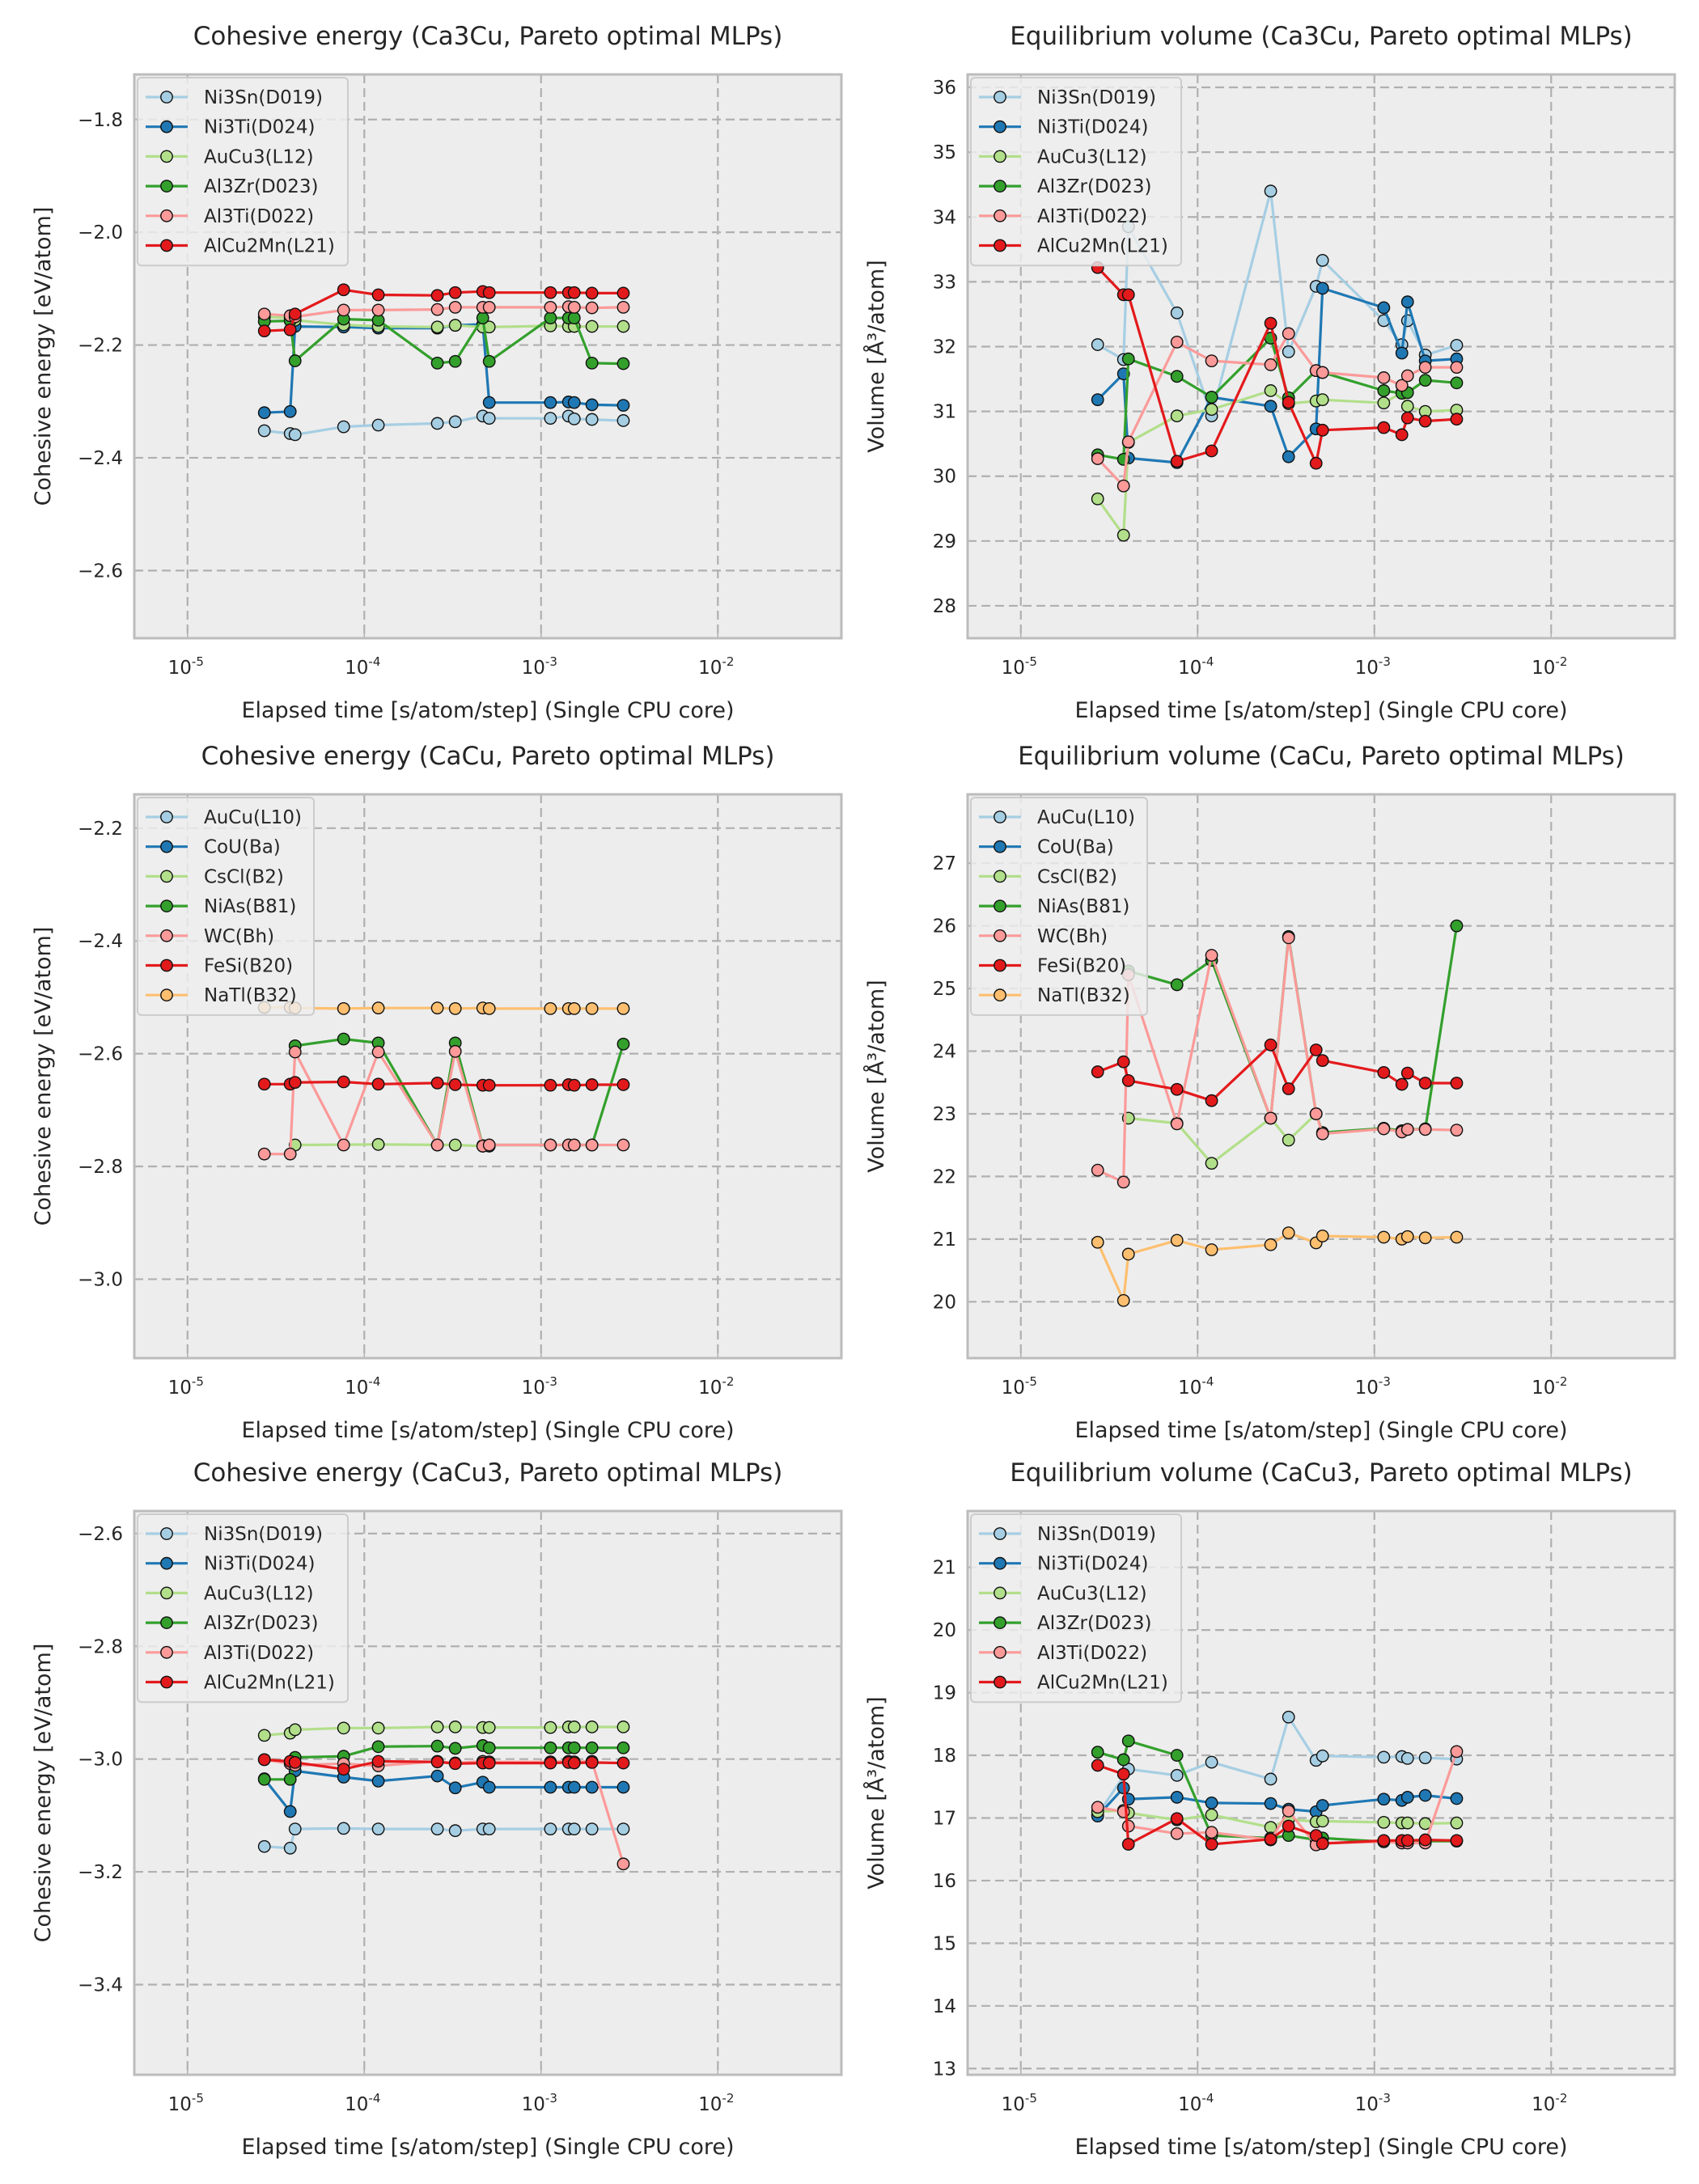  What do you see at coordinates (100, 346) in the screenshot?
I see `y-tick-label: −2.2` at bounding box center [100, 346].